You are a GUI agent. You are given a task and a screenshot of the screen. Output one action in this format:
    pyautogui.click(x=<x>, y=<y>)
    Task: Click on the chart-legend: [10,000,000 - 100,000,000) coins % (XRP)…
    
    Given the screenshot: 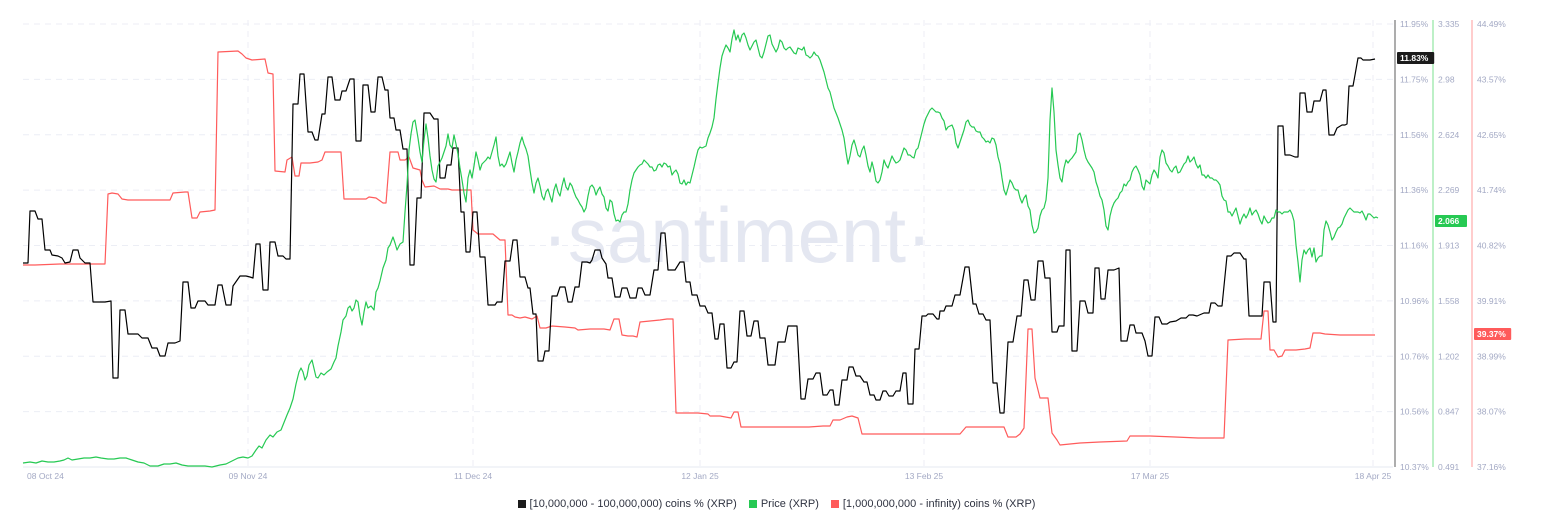 What is the action you would take?
    pyautogui.click(x=770, y=504)
    